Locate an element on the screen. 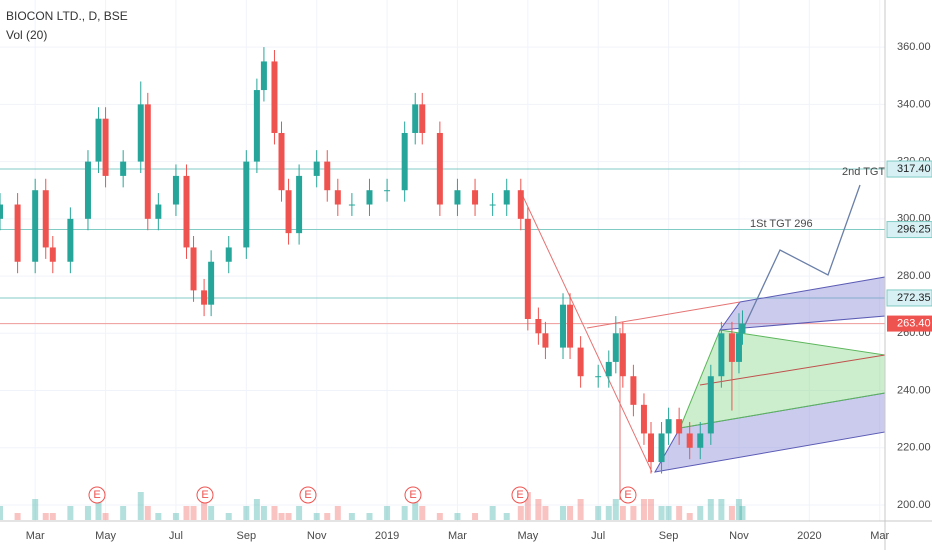 This screenshot has width=932, height=550. price-label: 317.40 is located at coordinates (914, 169).